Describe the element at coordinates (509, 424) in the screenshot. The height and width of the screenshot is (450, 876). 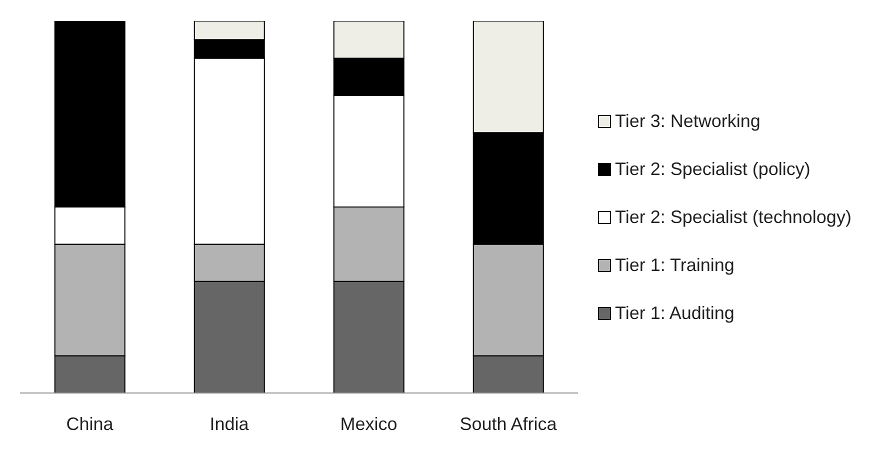
I see `x-tick-label: South Africa` at that location.